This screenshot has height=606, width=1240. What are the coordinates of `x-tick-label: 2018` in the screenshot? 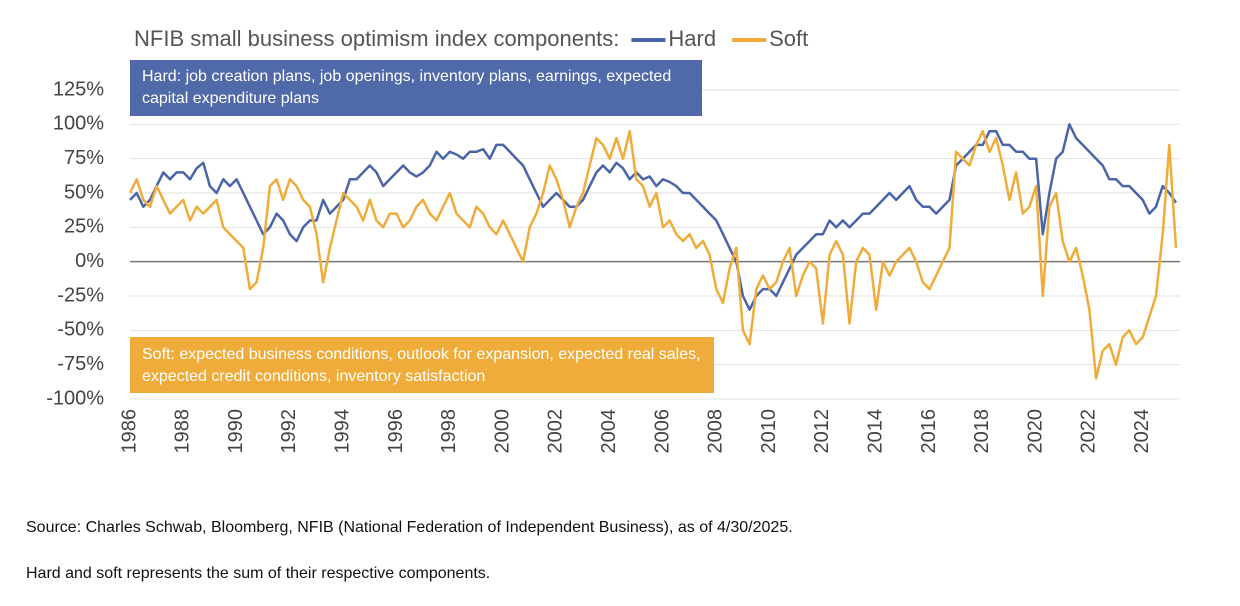 It's located at (982, 431).